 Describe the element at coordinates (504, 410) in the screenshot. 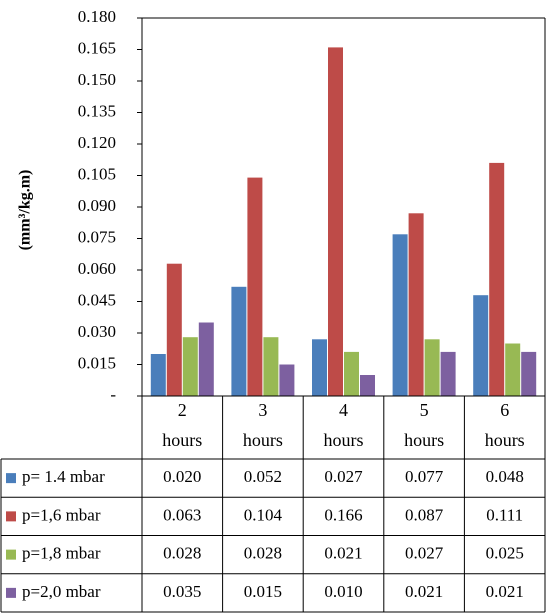

I see `x-category-number: 6` at that location.